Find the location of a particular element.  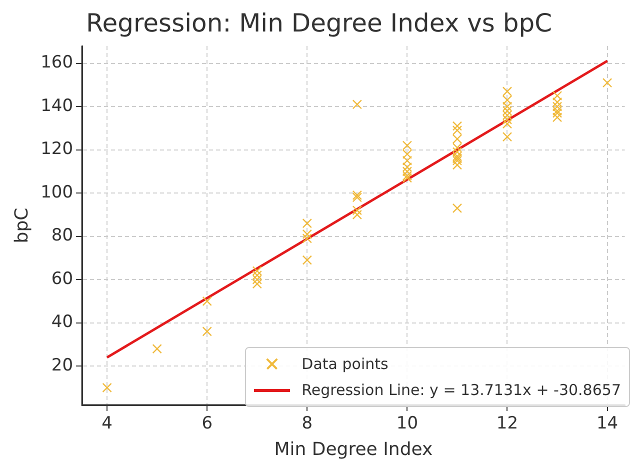

y-tick-label: 40 is located at coordinates (62, 322).